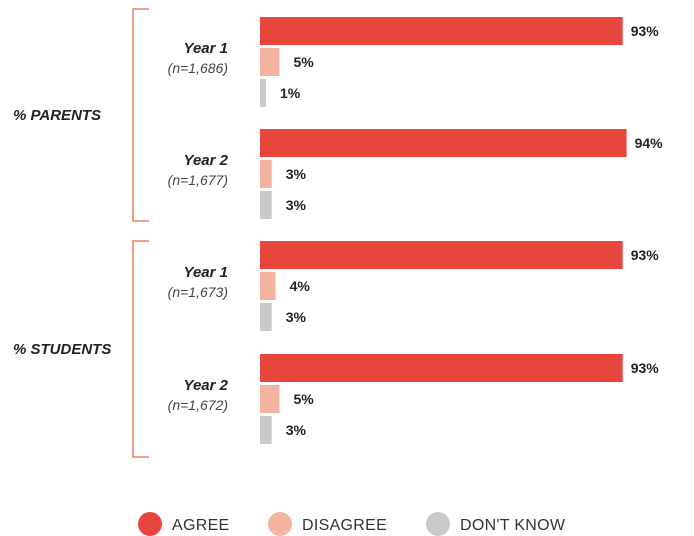 The height and width of the screenshot is (536, 694). What do you see at coordinates (198, 292) in the screenshot?
I see `sample-size-label: (n=1,673)` at bounding box center [198, 292].